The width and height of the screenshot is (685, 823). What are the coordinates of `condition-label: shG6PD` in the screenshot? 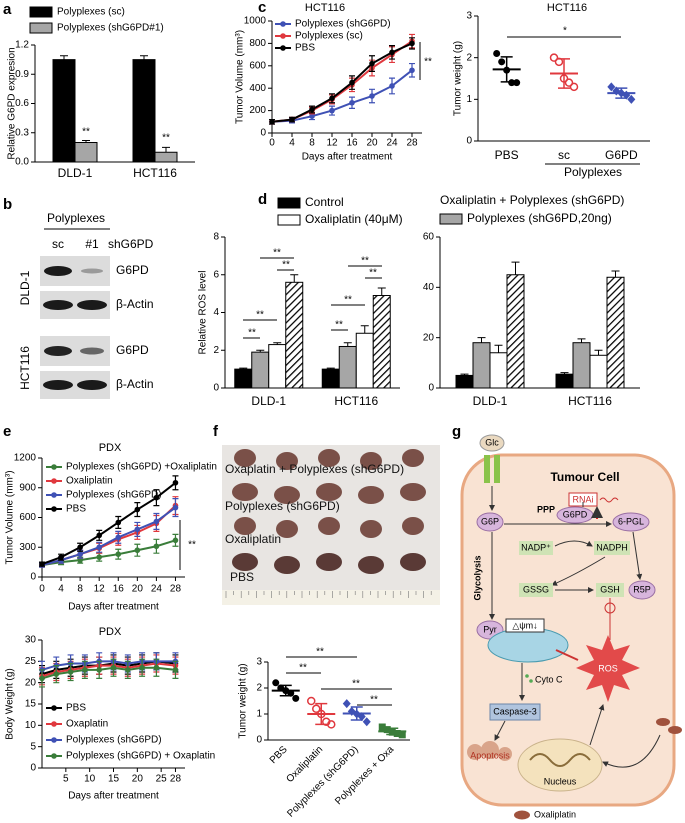 It's located at (131, 244).